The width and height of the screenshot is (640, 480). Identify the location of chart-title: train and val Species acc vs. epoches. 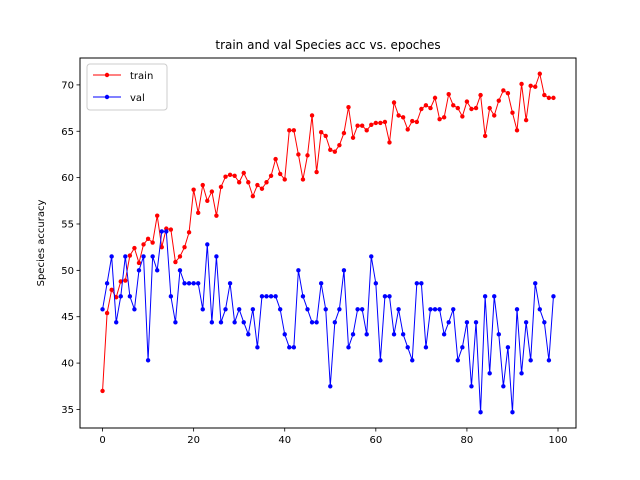
(327, 45).